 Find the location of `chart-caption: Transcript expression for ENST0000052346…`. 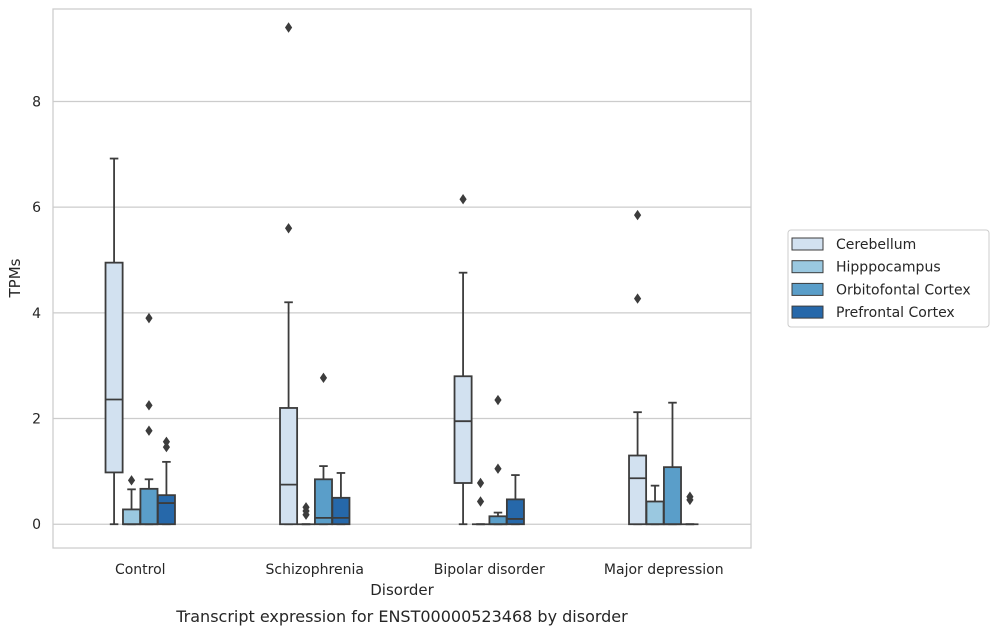

chart-caption: Transcript expression for ENST0000052346… is located at coordinates (401, 616).